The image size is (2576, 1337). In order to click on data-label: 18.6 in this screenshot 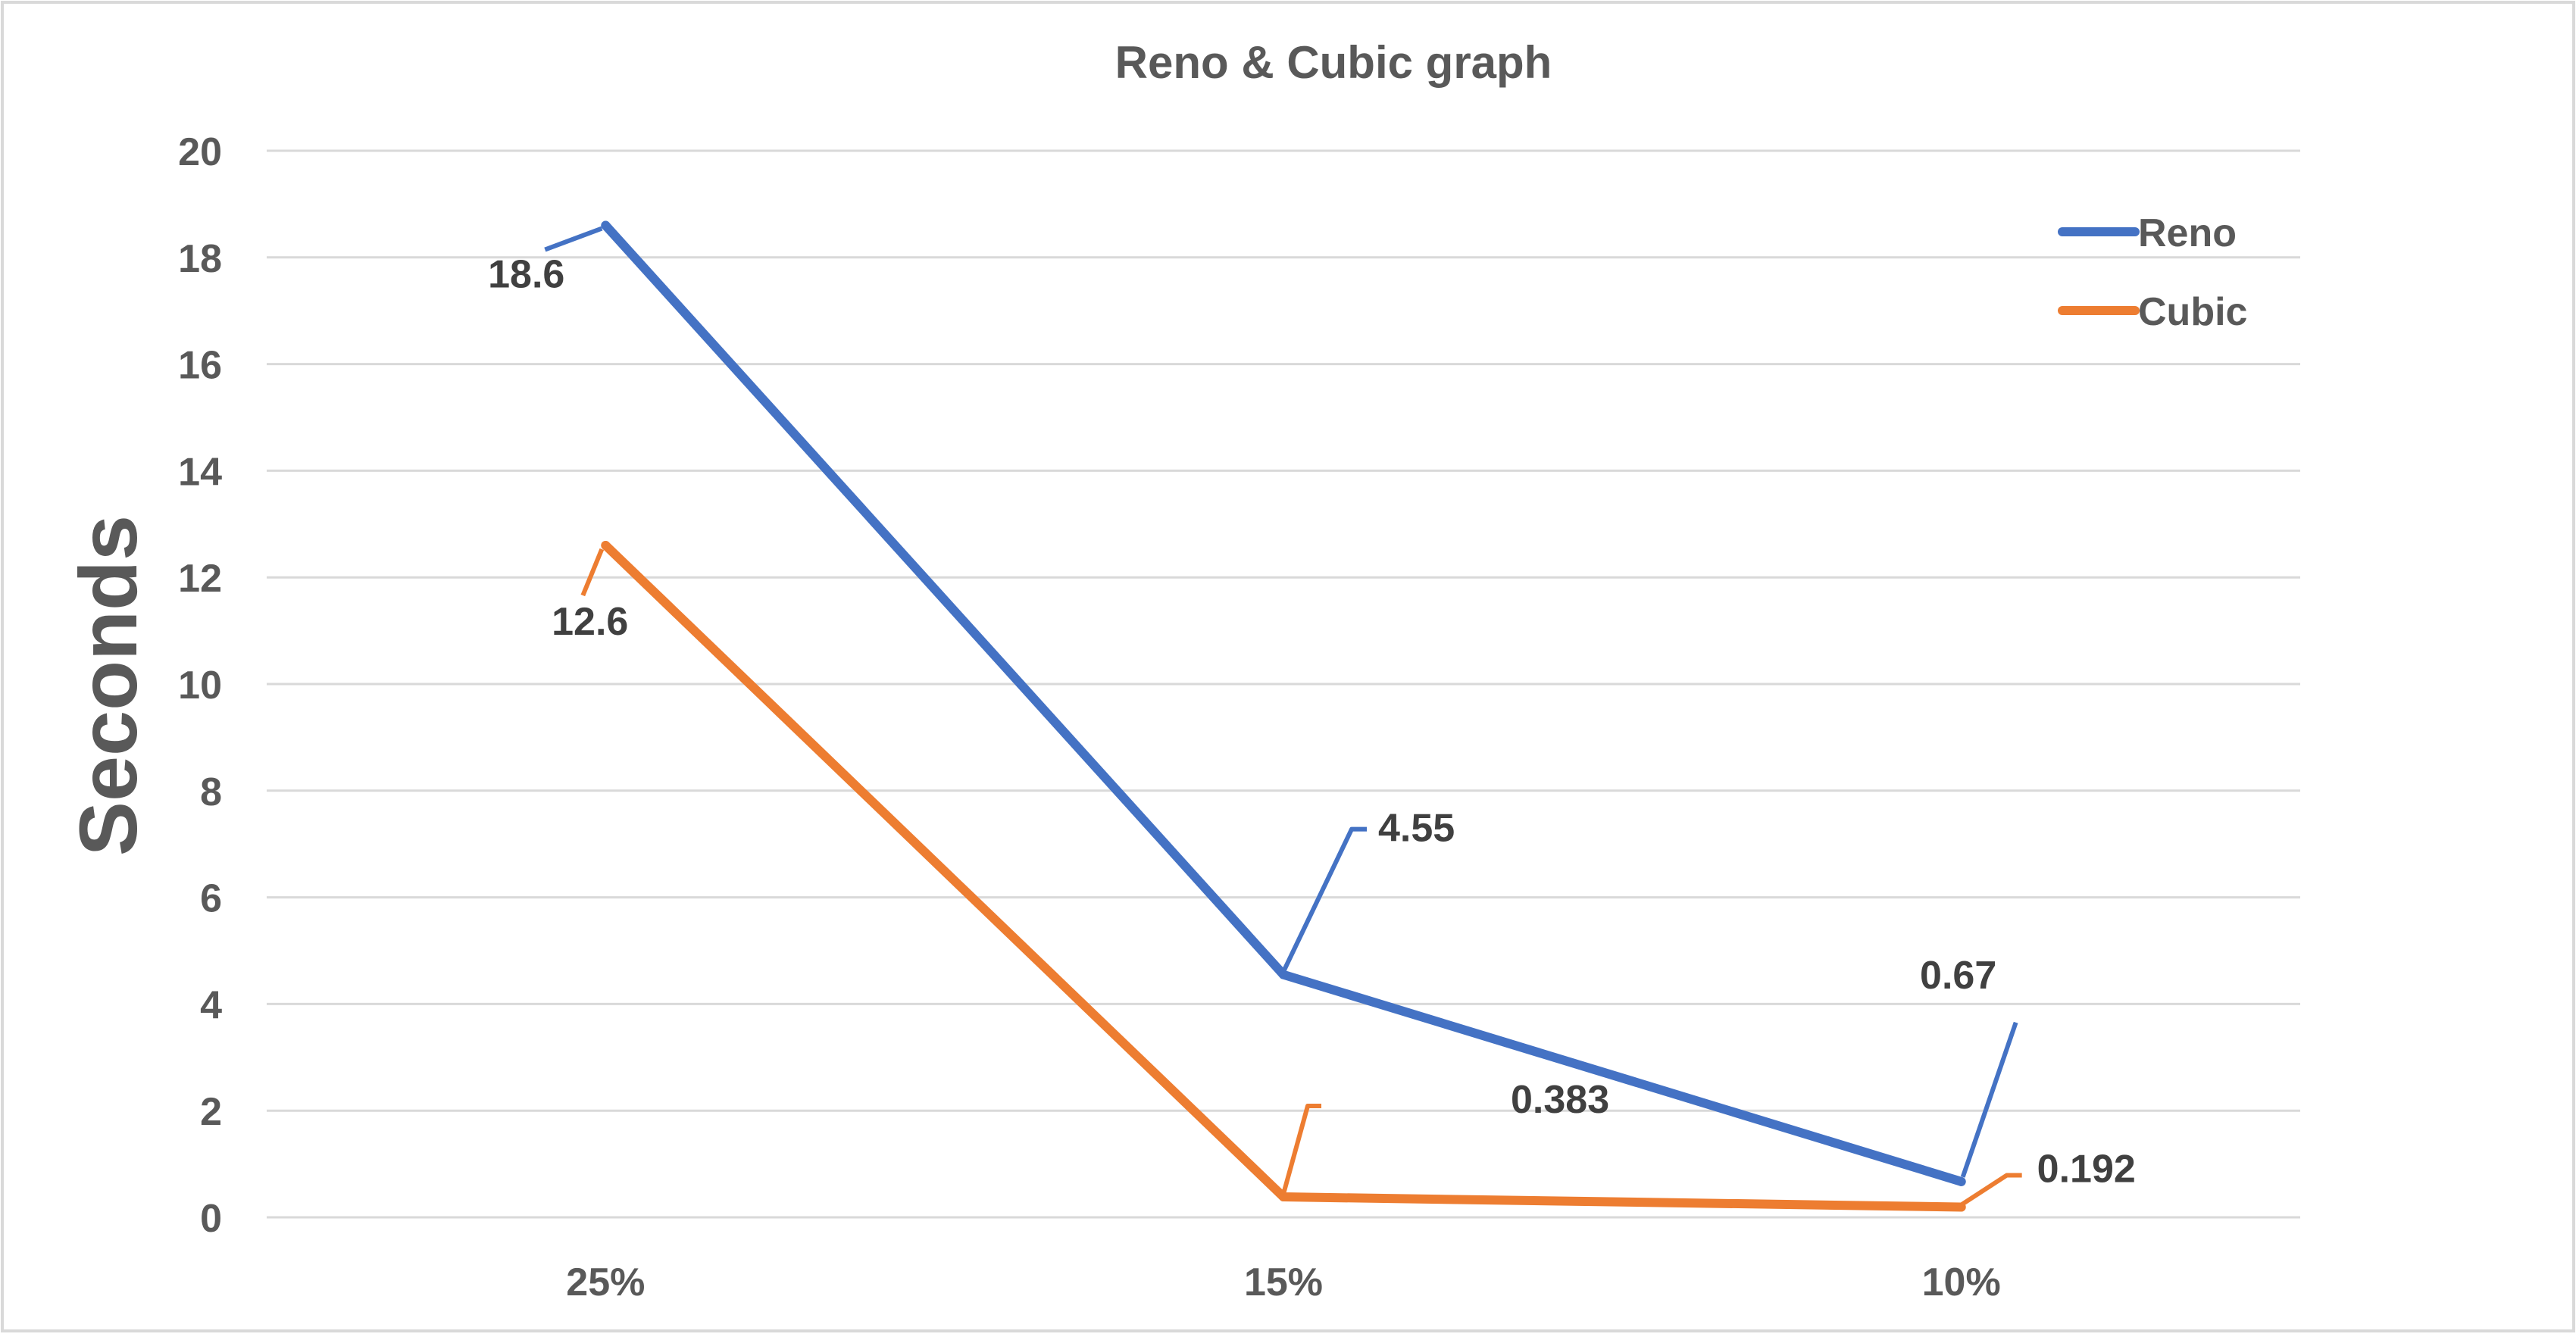, I will do `click(526, 275)`.